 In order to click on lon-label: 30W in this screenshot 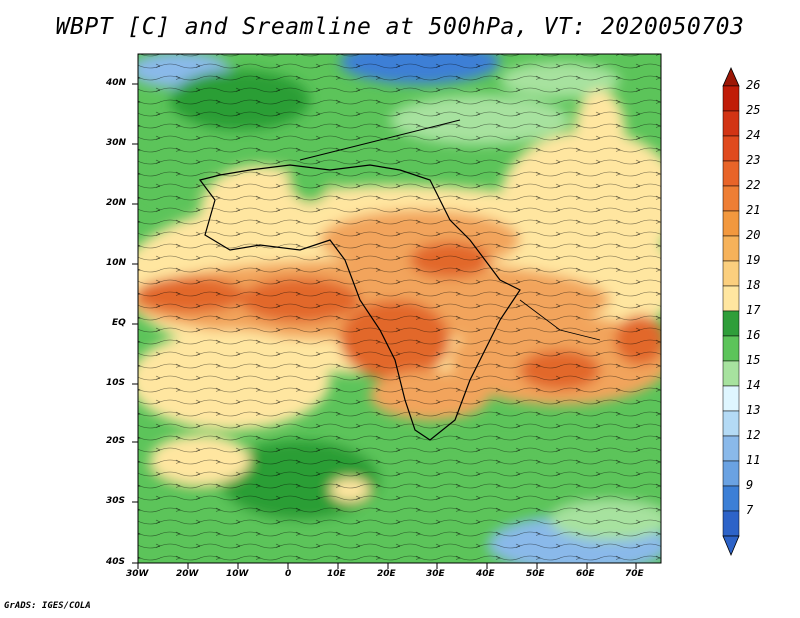, I will do `click(137, 574)`.